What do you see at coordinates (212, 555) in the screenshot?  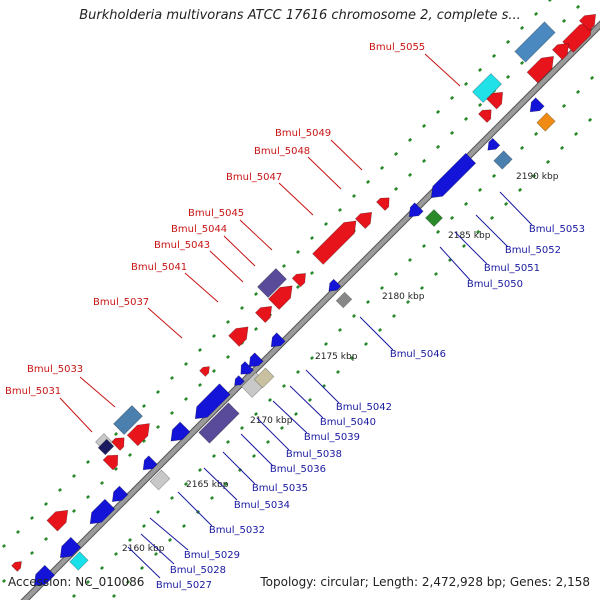 I see `gene-label-reverse: Bmul_5029` at bounding box center [212, 555].